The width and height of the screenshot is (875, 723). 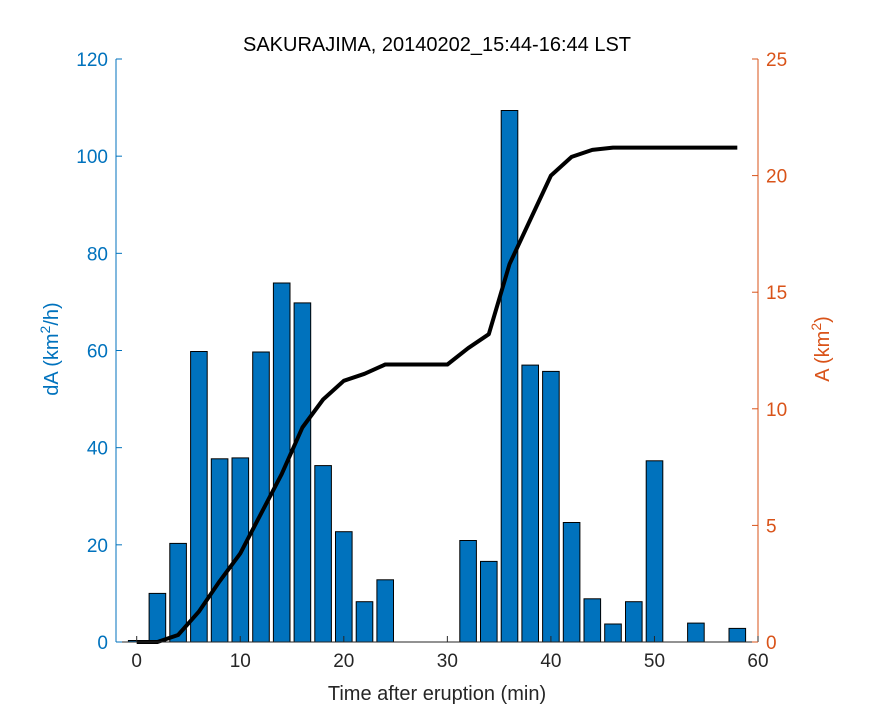 I want to click on x-tick-label: 10, so click(x=240, y=661).